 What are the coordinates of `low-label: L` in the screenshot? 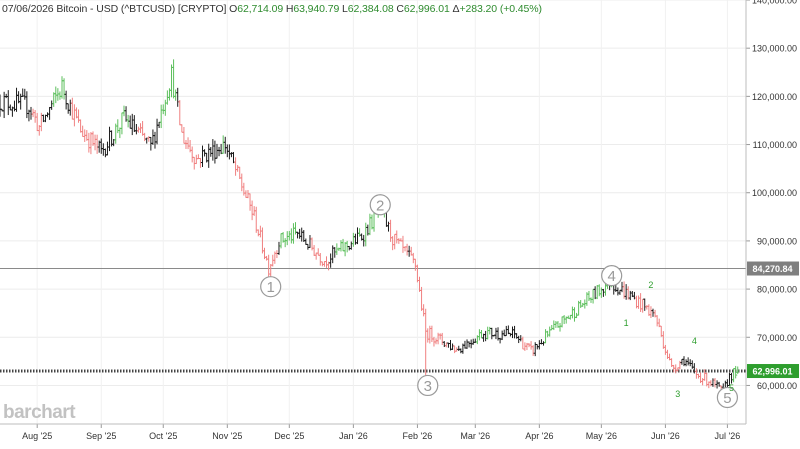 It's located at (345, 9).